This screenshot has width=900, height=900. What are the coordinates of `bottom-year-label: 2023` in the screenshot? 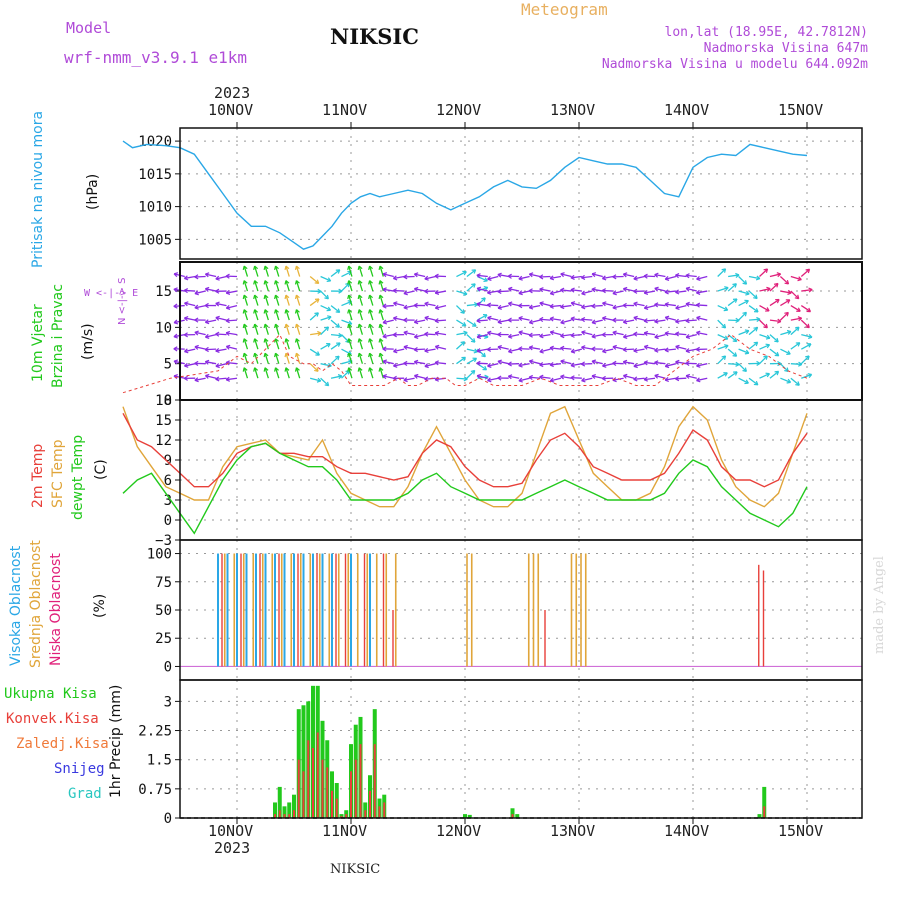 It's located at (232, 848).